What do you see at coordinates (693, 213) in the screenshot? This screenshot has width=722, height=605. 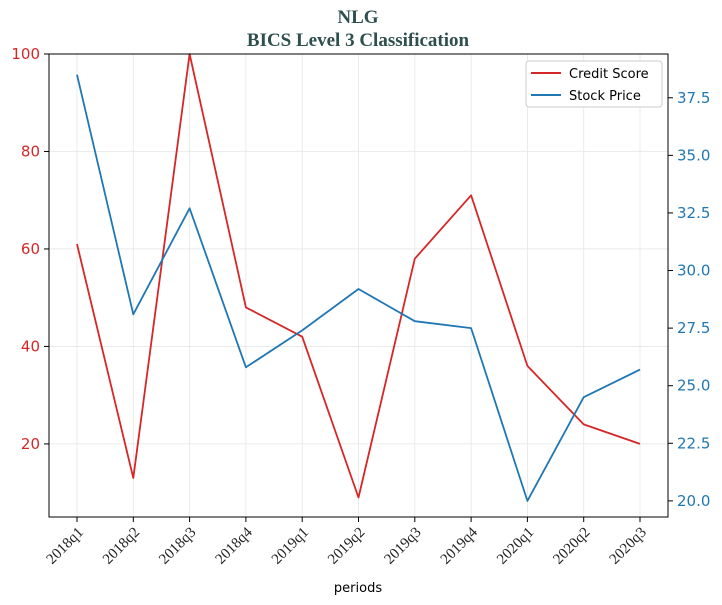 I see `right-y-tick-label: 32.5` at bounding box center [693, 213].